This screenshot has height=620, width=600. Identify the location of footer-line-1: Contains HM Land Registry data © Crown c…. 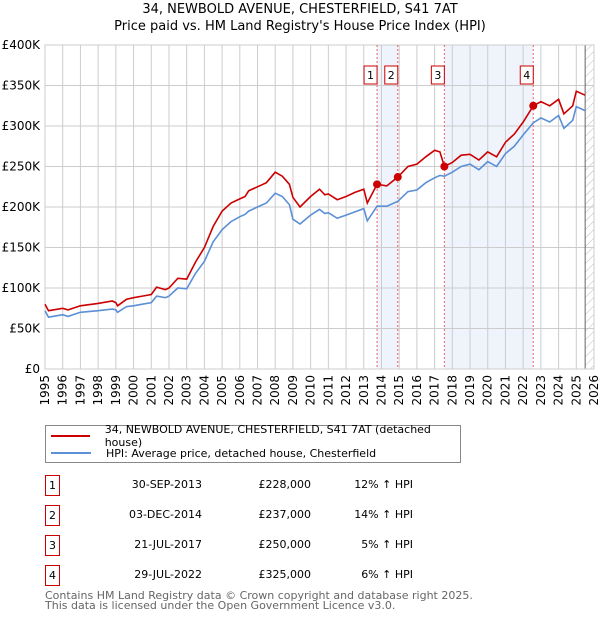
(259, 595).